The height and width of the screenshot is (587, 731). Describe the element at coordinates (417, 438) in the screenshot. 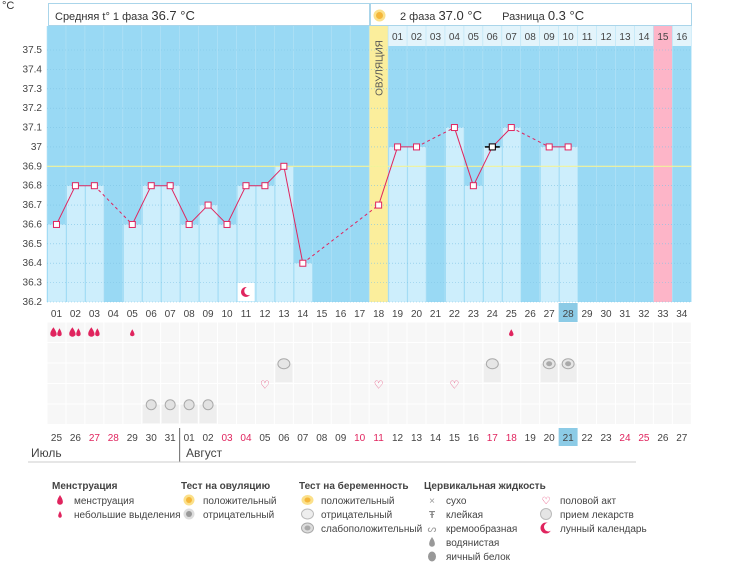

I see `date-label: 13` at that location.